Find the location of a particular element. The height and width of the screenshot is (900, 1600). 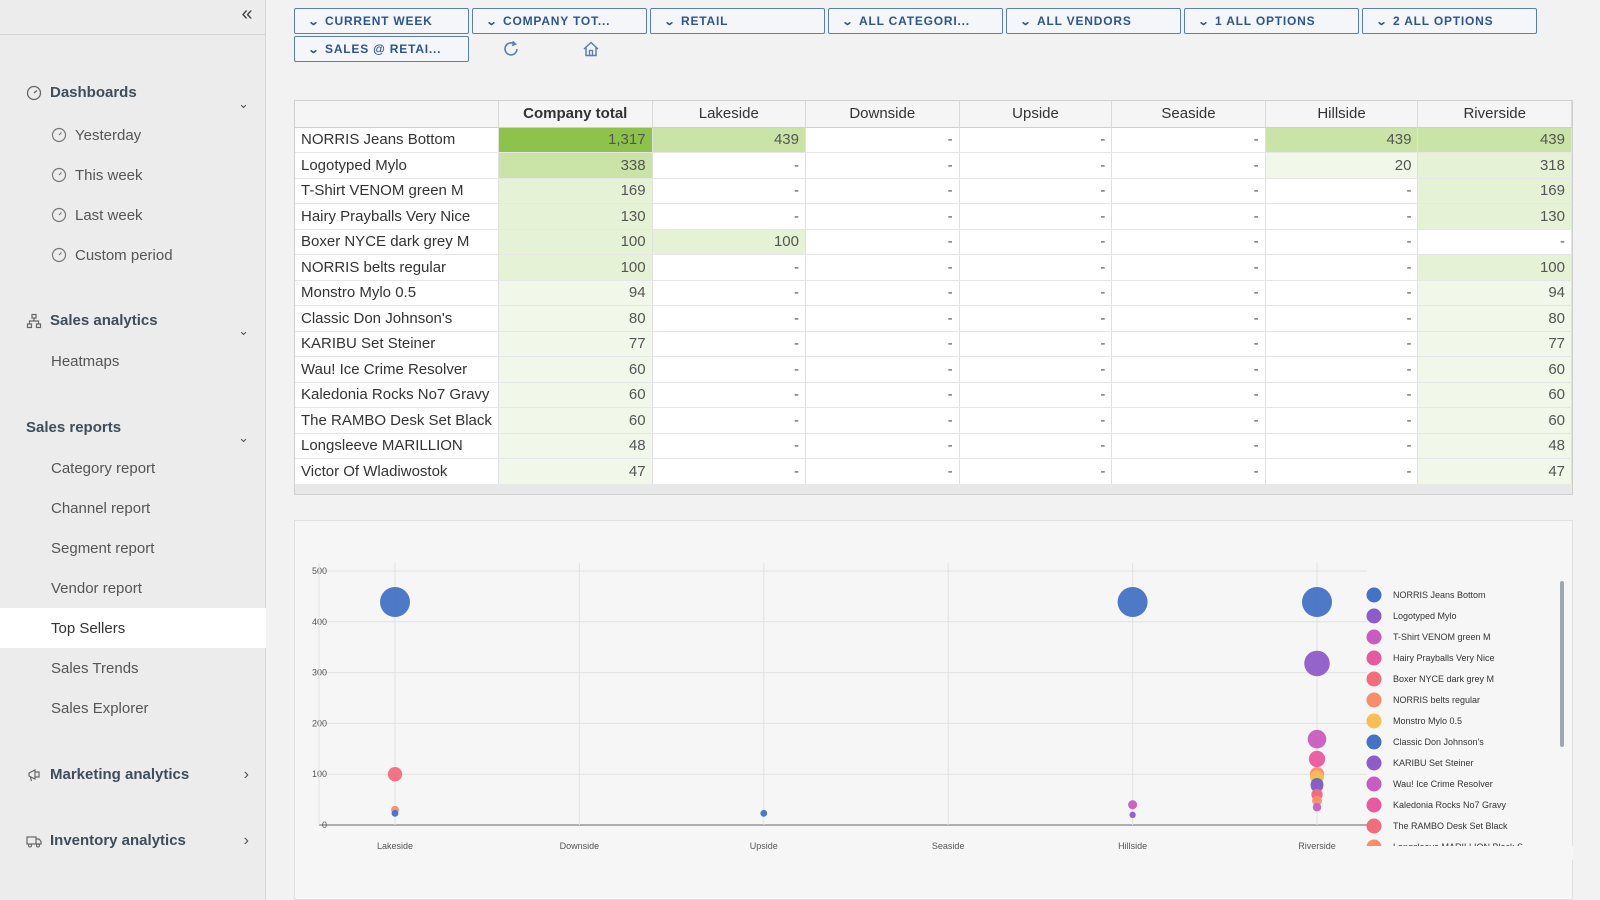

collapse-sidebar-icon: « is located at coordinates (247, 14).